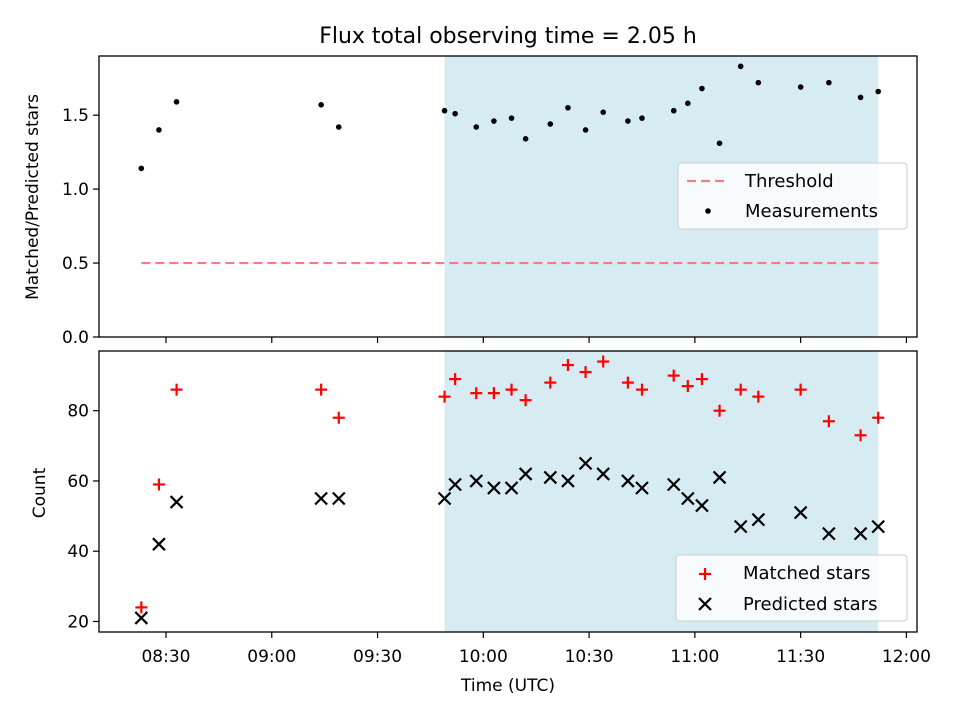  What do you see at coordinates (83, 517) in the screenshot?
I see `count-y-ticks: 20 40 60 80` at bounding box center [83, 517].